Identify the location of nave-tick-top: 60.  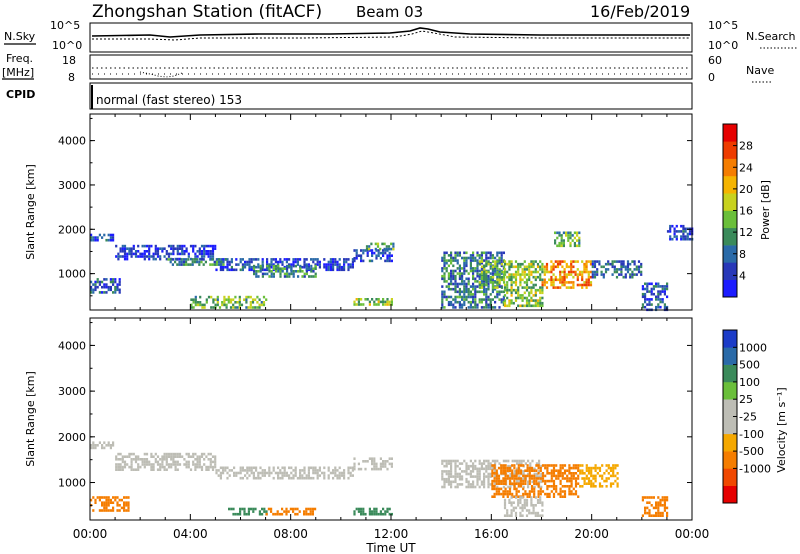
(715, 60).